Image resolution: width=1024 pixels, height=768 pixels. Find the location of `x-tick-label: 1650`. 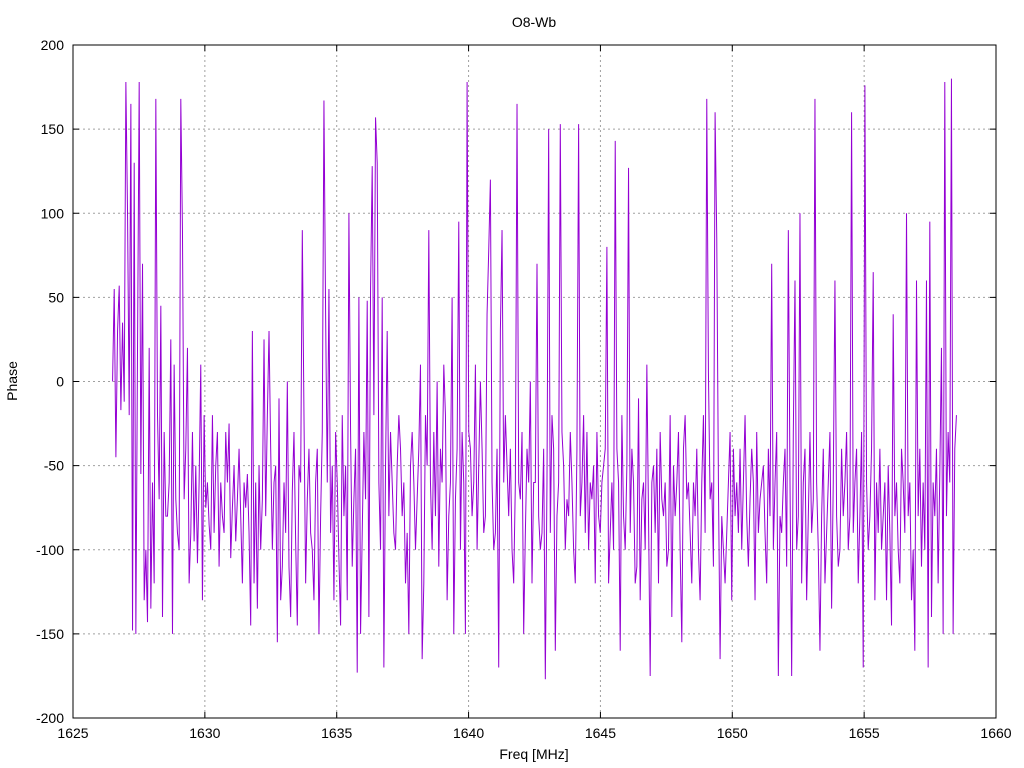

x-tick-label: 1650 is located at coordinates (732, 733).